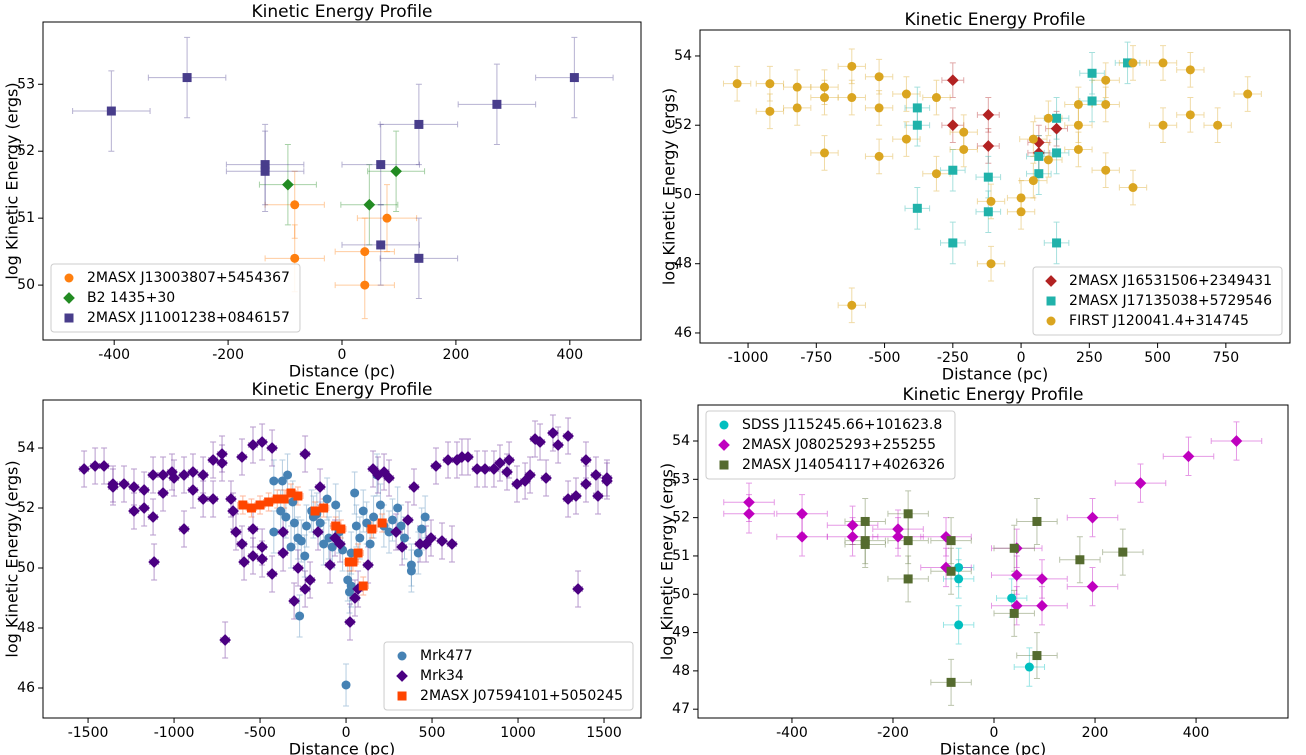 This screenshot has width=1306, height=755. Describe the element at coordinates (816, 358) in the screenshot. I see `x-tick-label: -750` at that location.